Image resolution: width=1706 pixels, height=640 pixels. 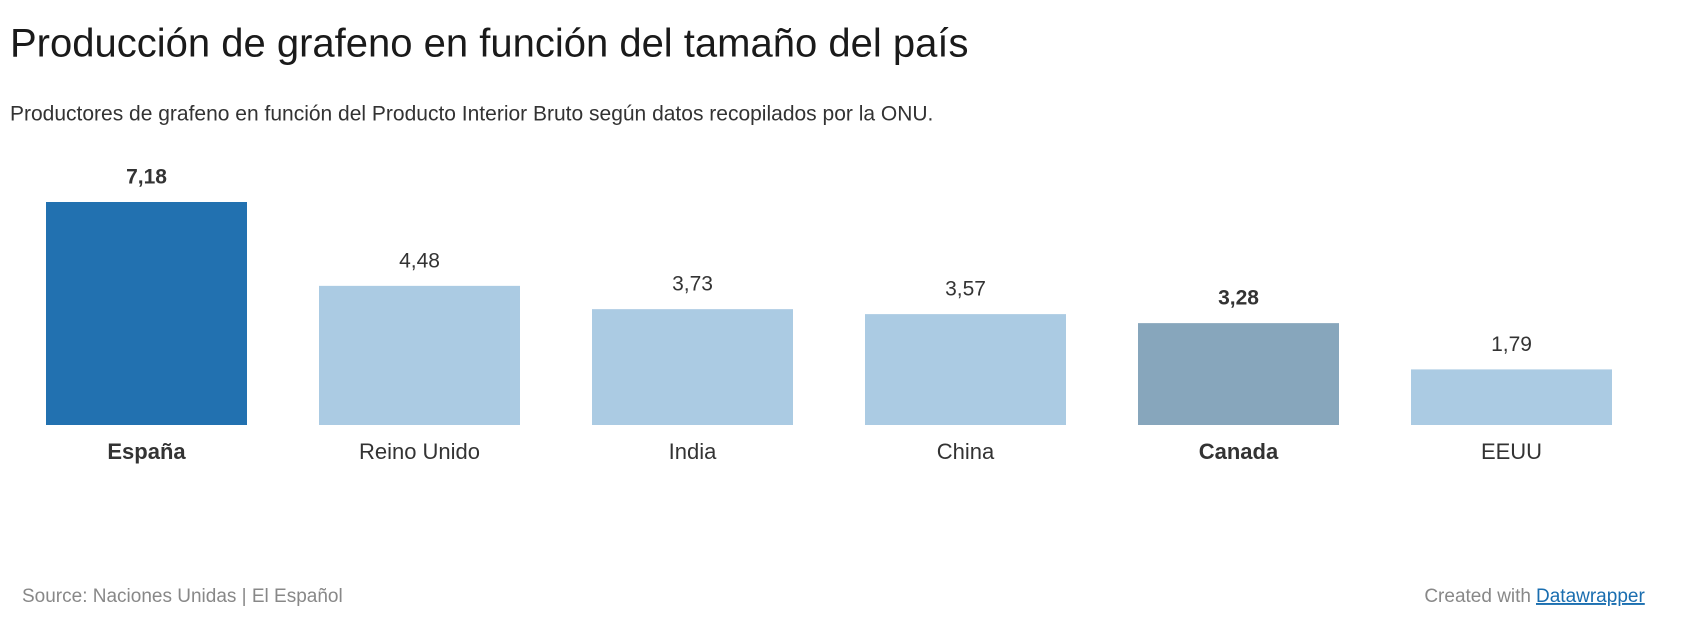 I want to click on x-tick-label: China, so click(x=966, y=451).